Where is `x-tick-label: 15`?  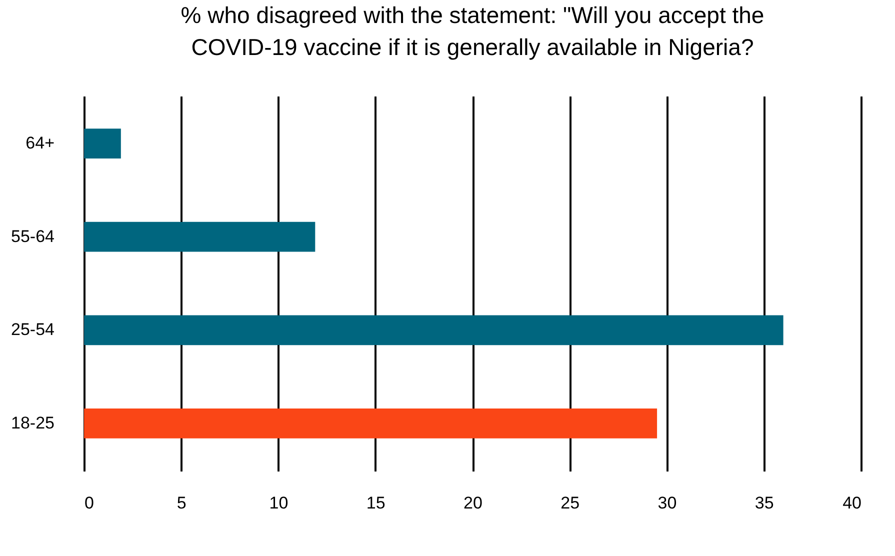
x-tick-label: 15 is located at coordinates (376, 503).